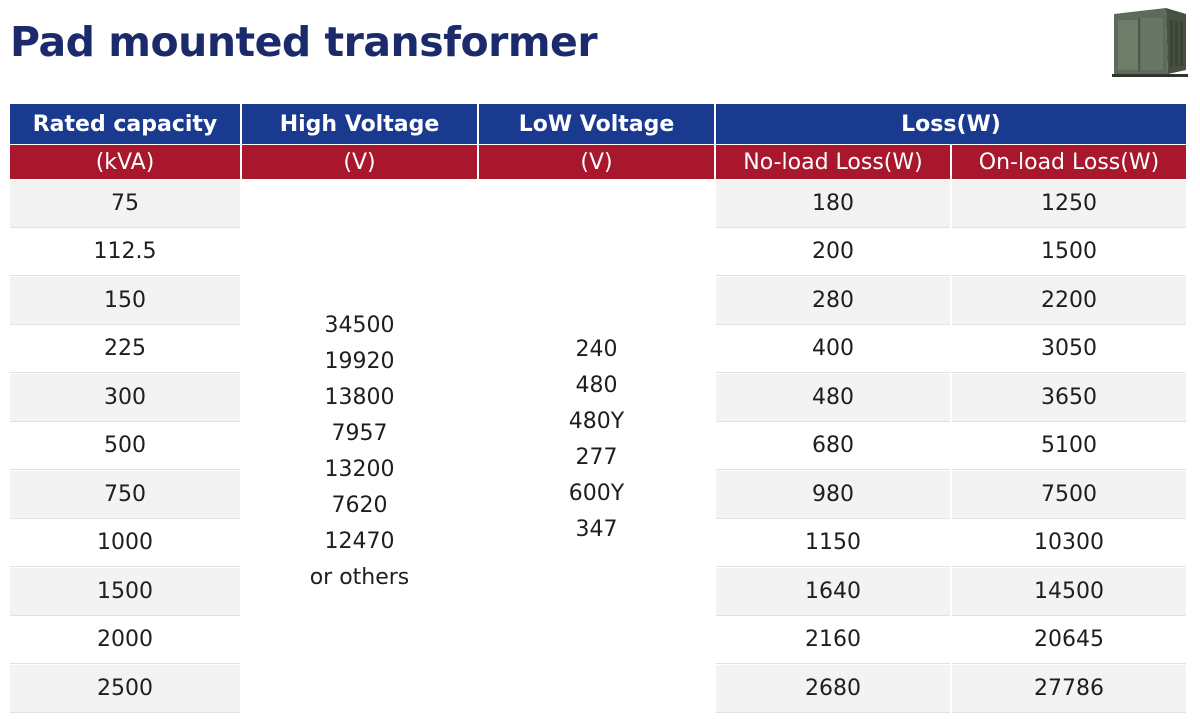  I want to click on low-voltage-value: 600Y, so click(596, 494).